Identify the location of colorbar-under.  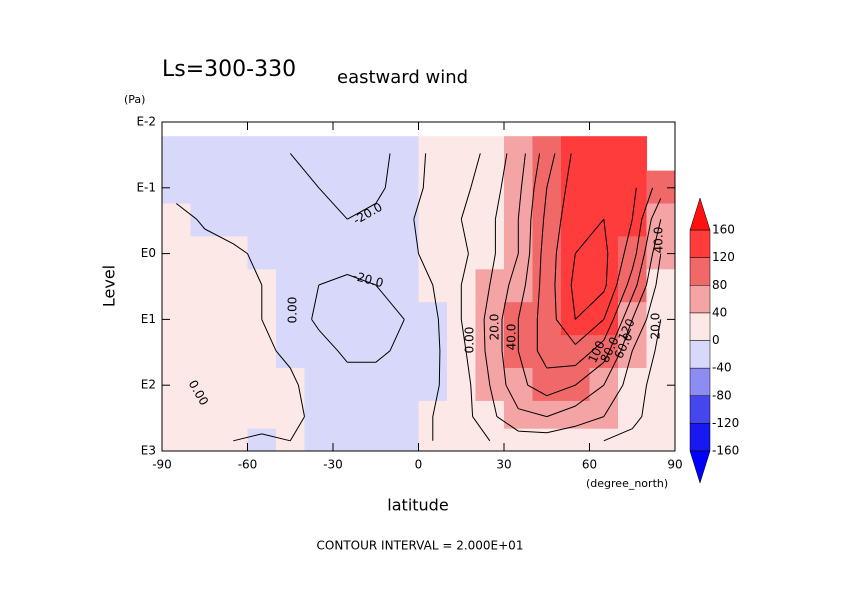
(700, 467).